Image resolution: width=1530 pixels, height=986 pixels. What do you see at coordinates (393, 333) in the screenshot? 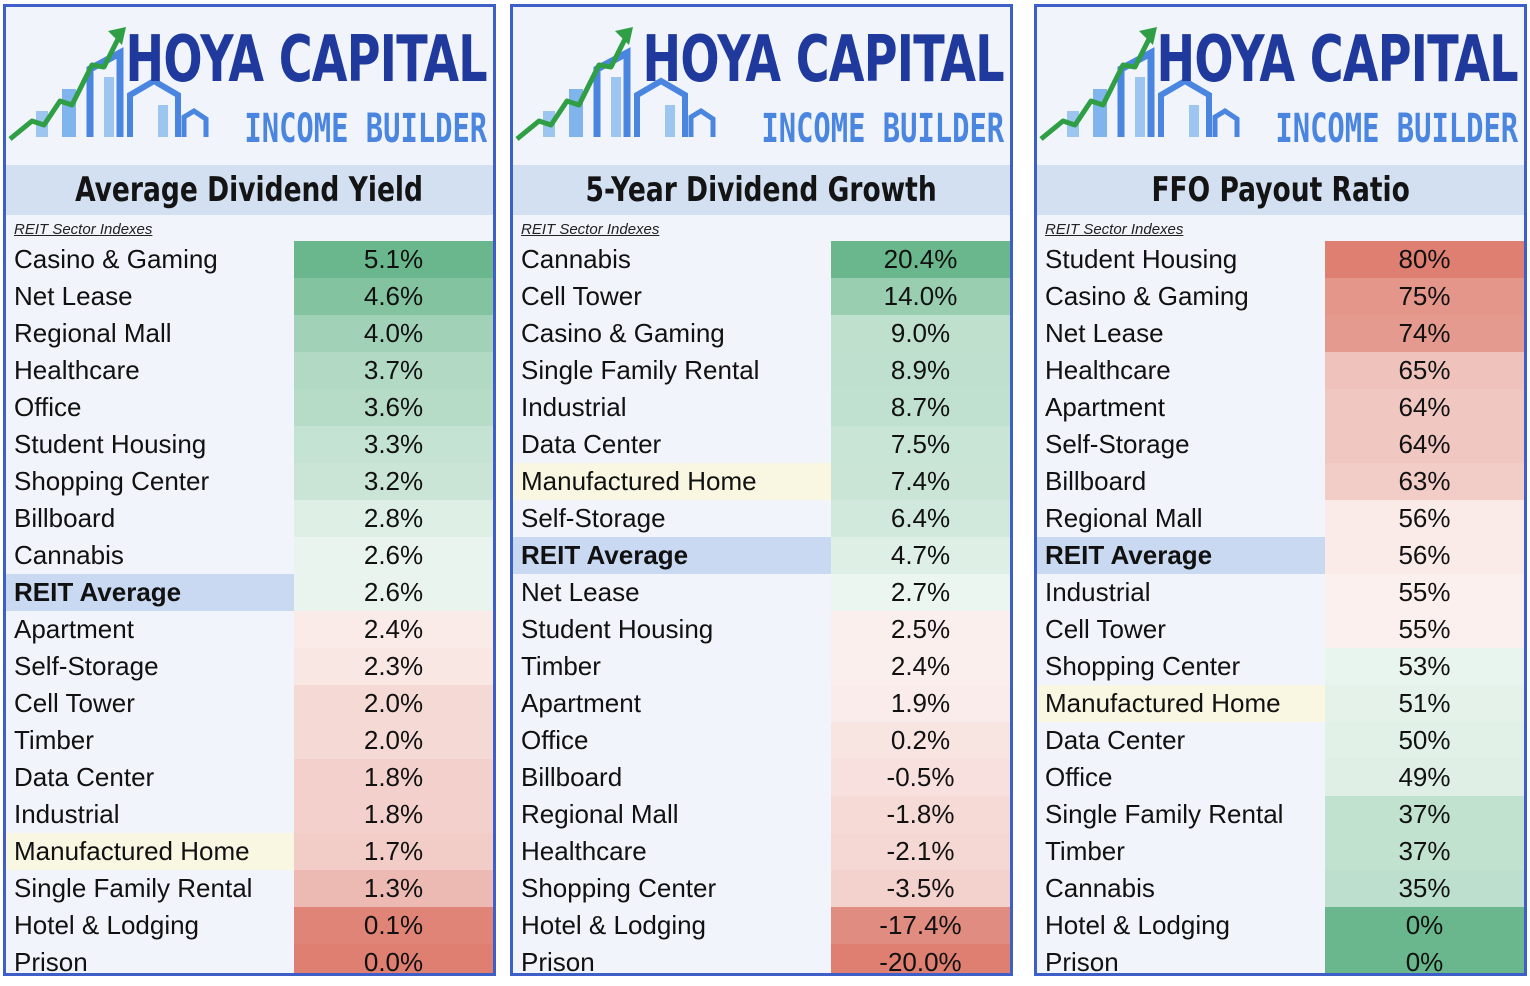
I see `value-cell: 4.0%` at bounding box center [393, 333].